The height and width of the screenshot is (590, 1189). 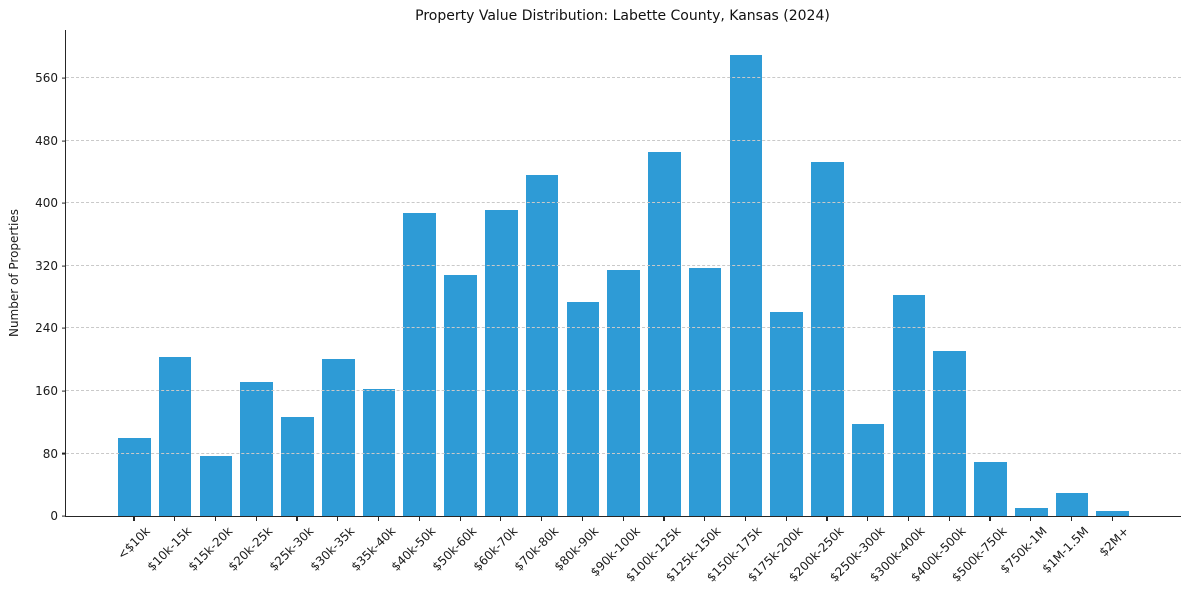 What do you see at coordinates (857, 553) in the screenshot?
I see `x-slot: $250k-300k` at bounding box center [857, 553].